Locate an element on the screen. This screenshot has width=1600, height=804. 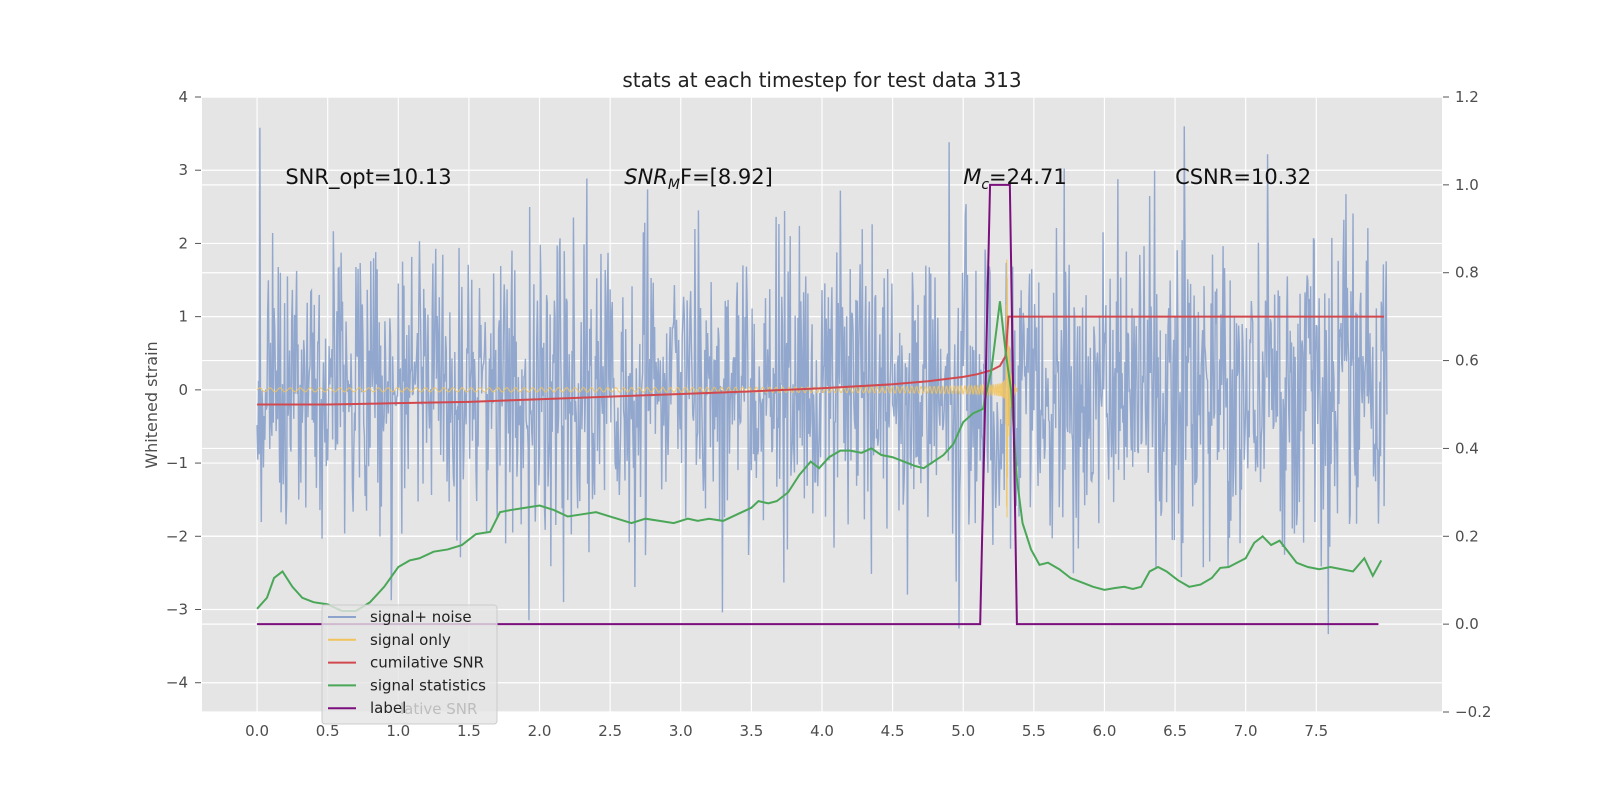
annotation-csnr: CSNR=10.32 is located at coordinates (1243, 177).